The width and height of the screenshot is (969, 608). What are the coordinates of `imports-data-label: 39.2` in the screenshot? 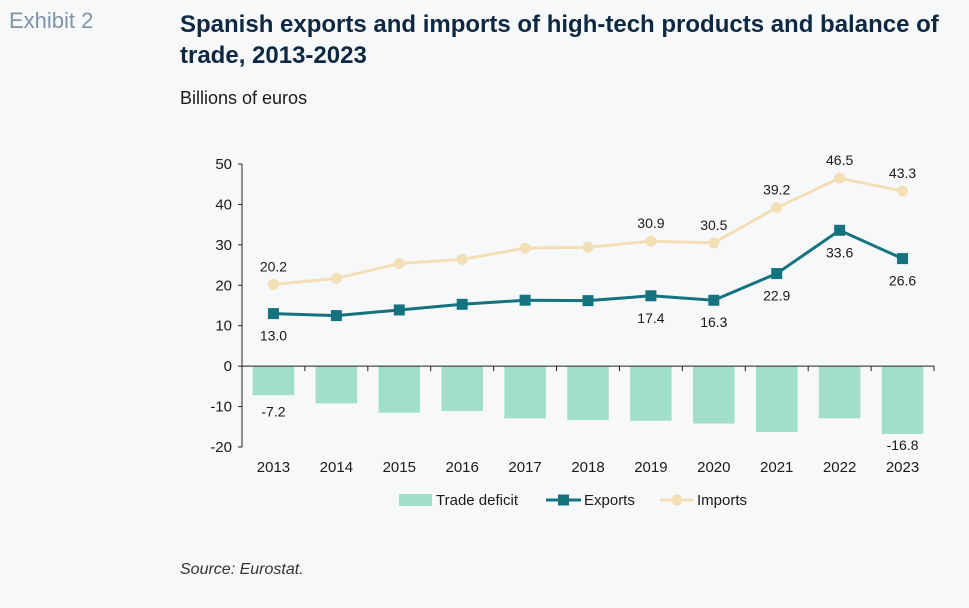 It's located at (776, 190).